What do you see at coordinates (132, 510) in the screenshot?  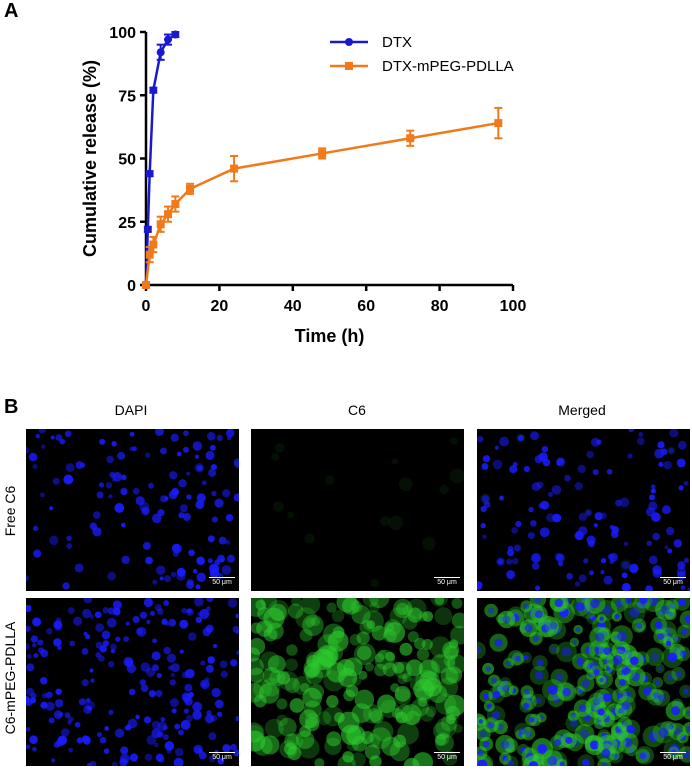 I see `micrograph-free-c6-dapi: 50 μm` at bounding box center [132, 510].